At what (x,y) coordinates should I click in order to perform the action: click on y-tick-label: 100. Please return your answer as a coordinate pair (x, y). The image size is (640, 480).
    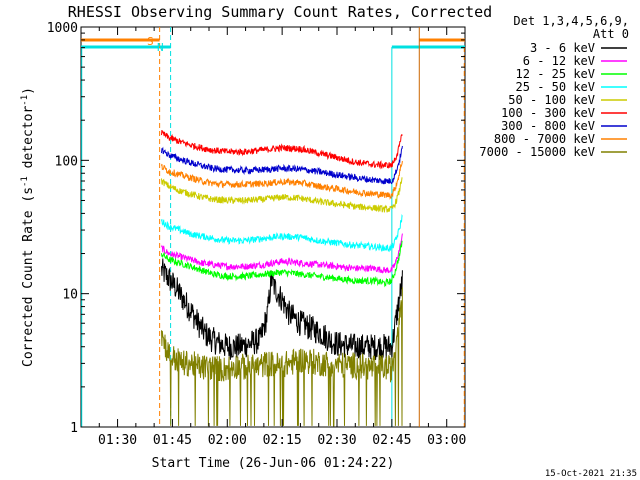
    Looking at the image, I should click on (66, 161).